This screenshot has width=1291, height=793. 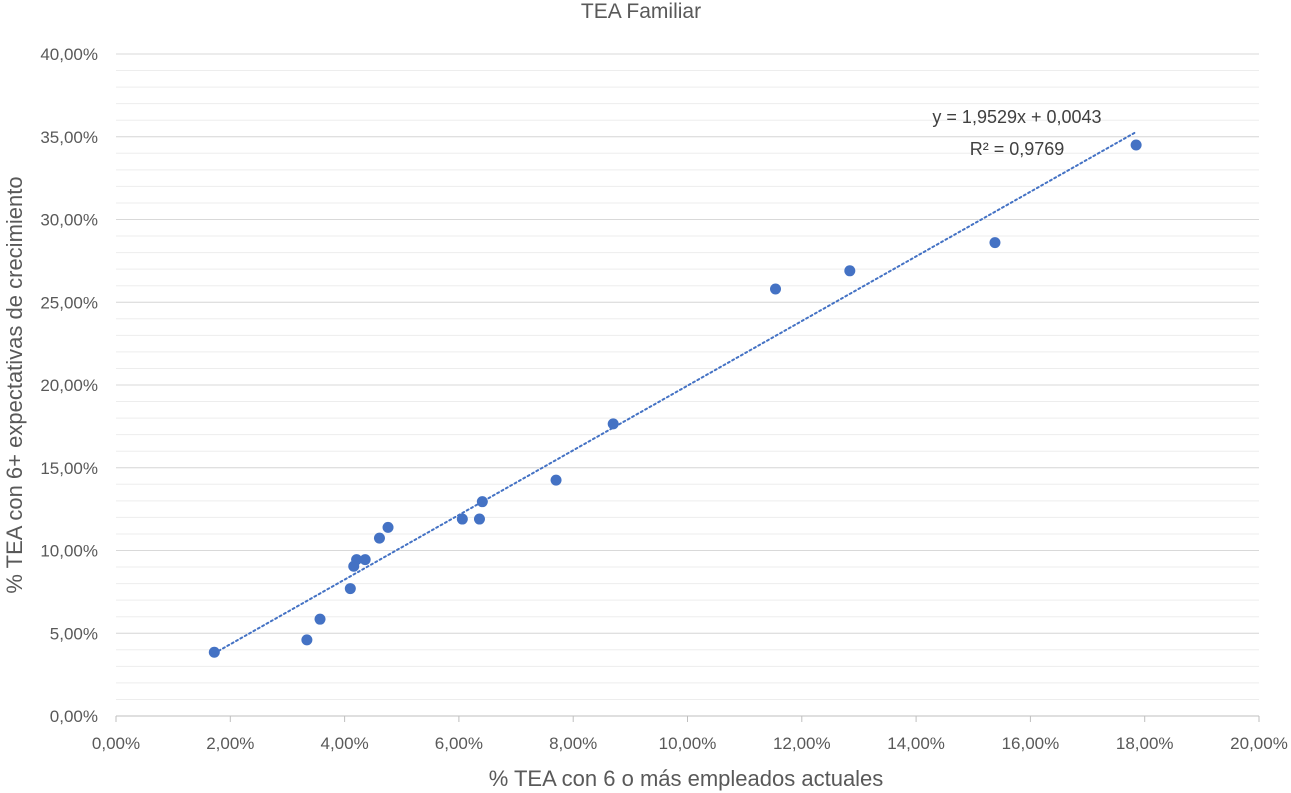 What do you see at coordinates (1259, 743) in the screenshot?
I see `x-tick-label: 20,00%` at bounding box center [1259, 743].